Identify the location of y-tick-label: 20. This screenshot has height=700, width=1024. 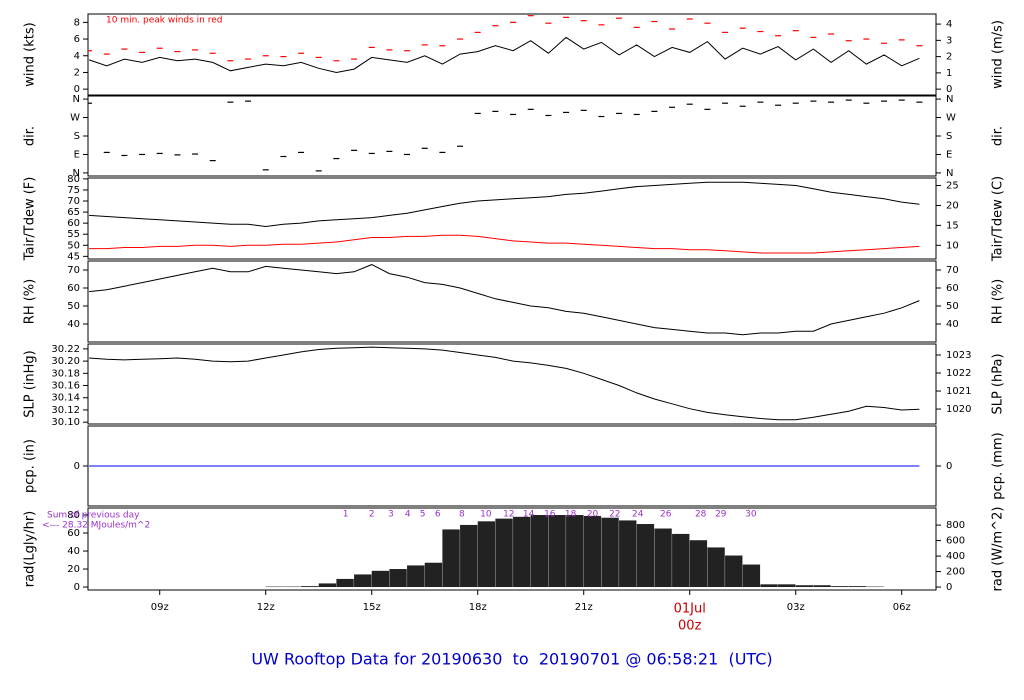
(73, 569).